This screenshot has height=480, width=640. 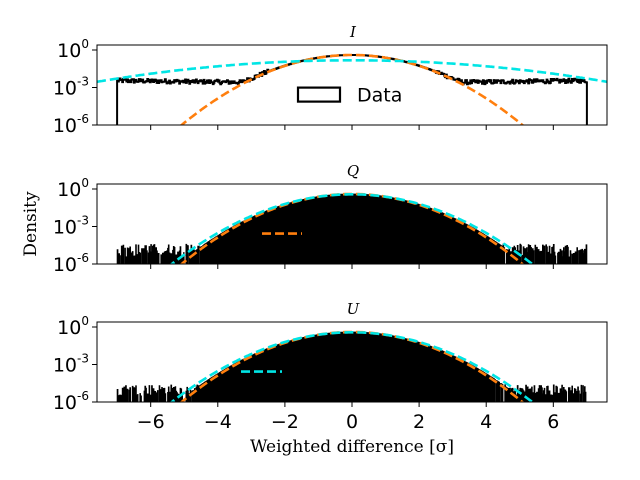 I want to click on white-noise-curve, so click(x=352, y=89).